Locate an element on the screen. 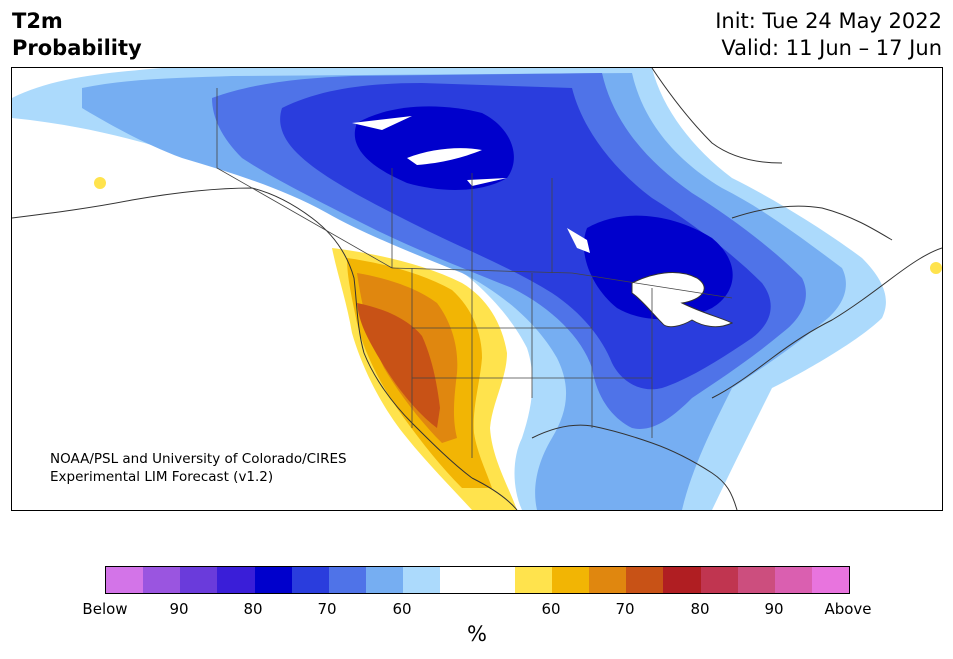 The image size is (953, 659). quantity-label: Probability is located at coordinates (77, 48).